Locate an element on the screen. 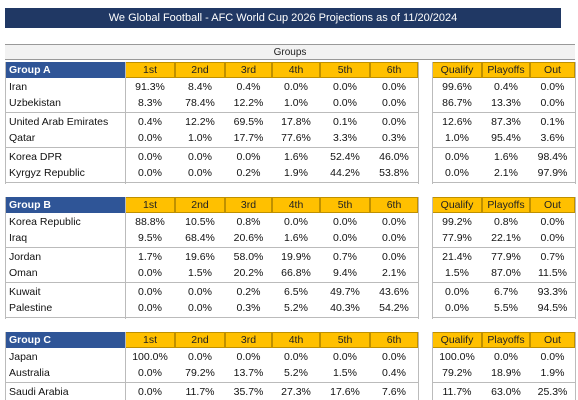  cell: 1.5% is located at coordinates (457, 273).